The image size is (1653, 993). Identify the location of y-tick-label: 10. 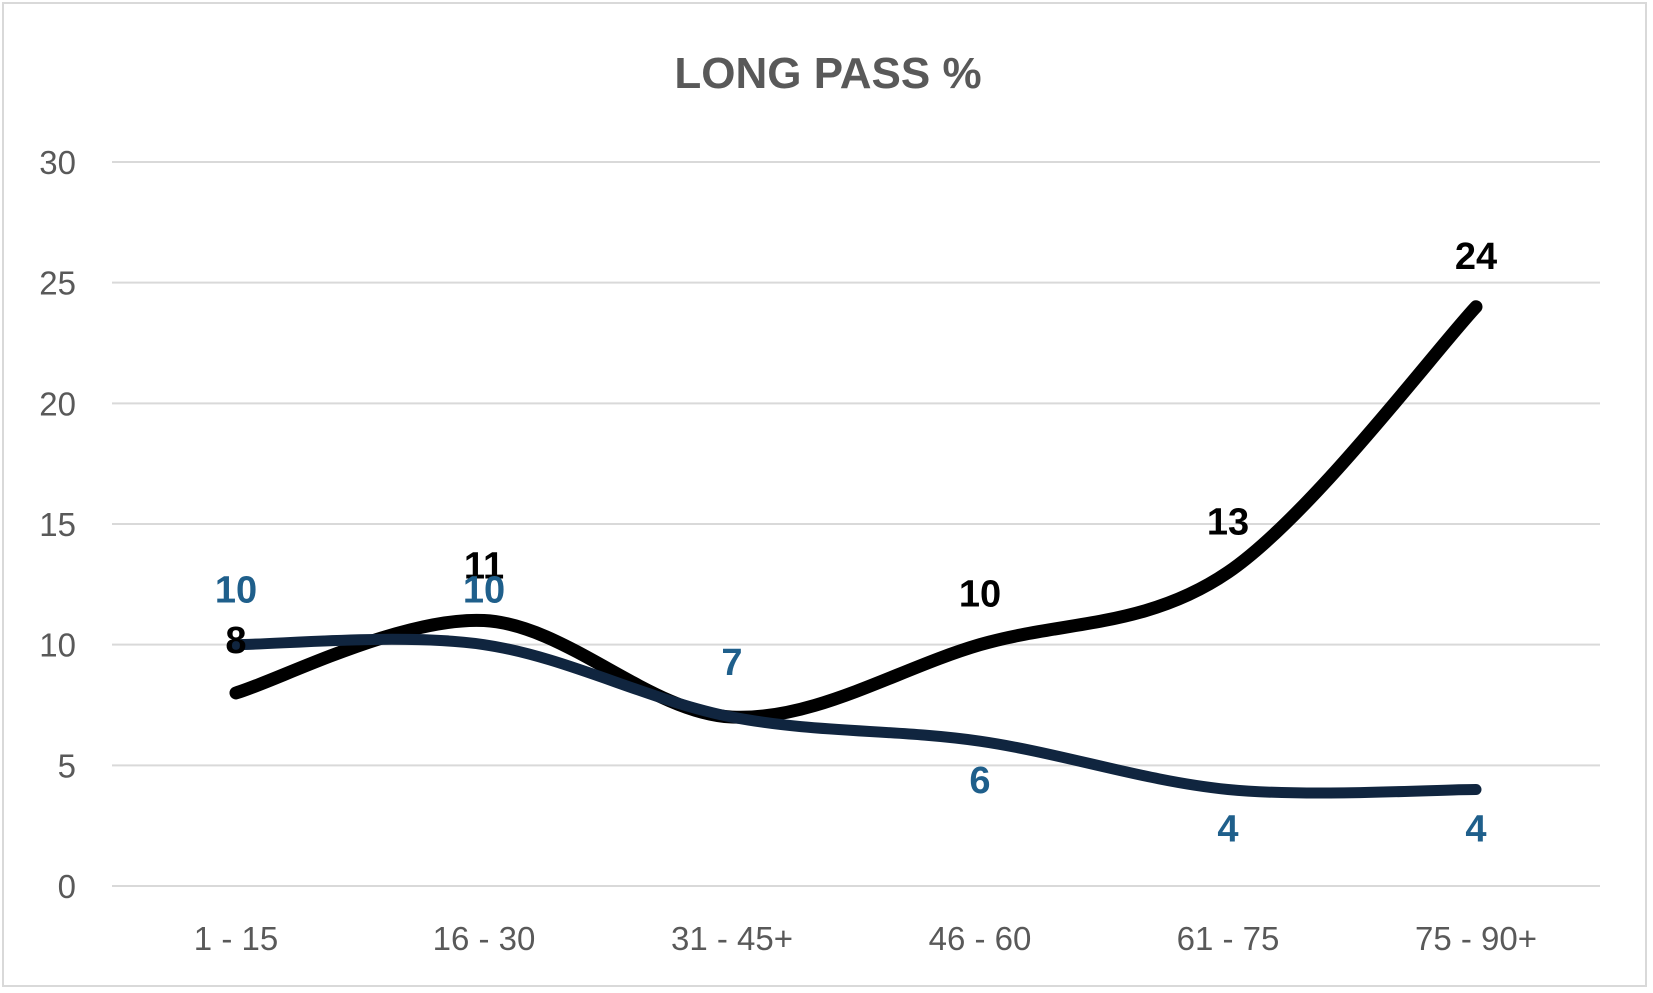
(57, 645).